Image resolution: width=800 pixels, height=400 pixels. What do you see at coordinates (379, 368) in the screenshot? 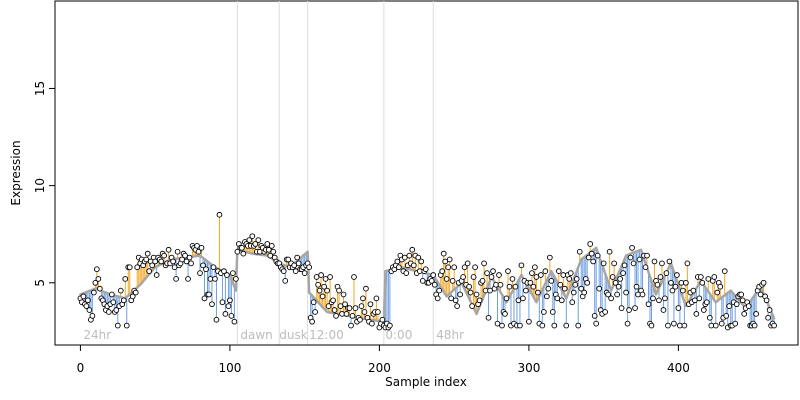
I see `x-tick-label-2: 200` at bounding box center [379, 368].